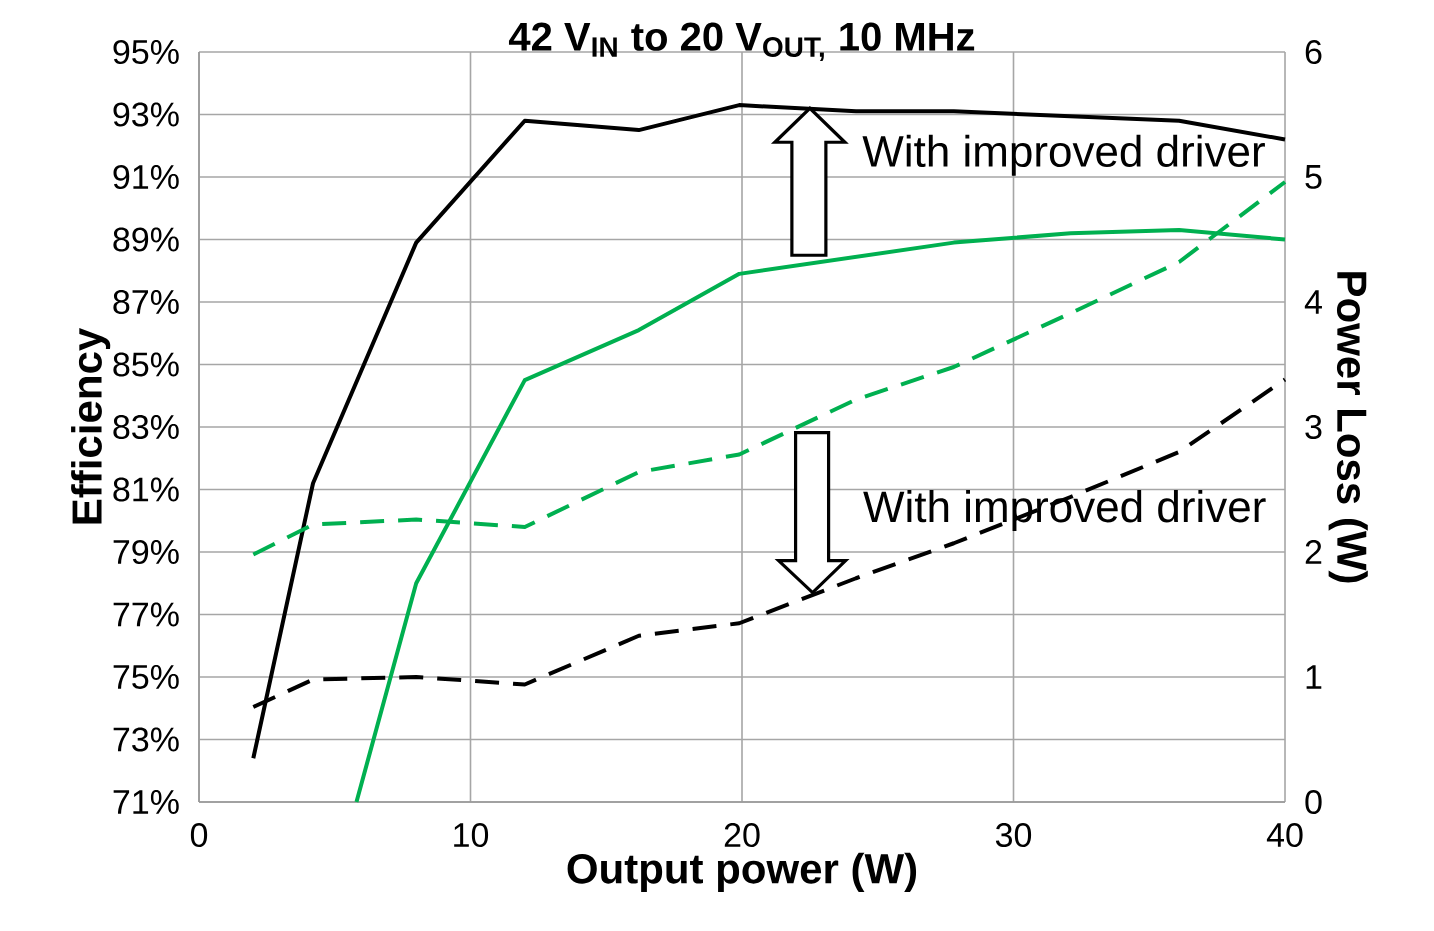 This screenshot has width=1434, height=931. I want to click on y-tick-label: 87%, so click(146, 302).